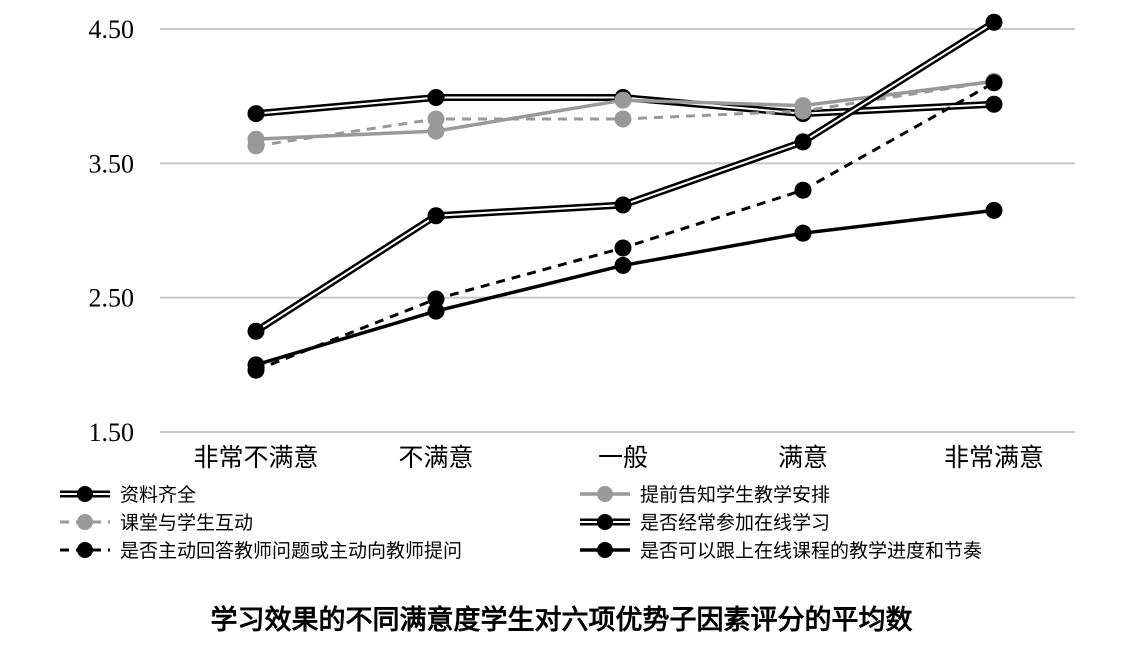 The width and height of the screenshot is (1123, 646). I want to click on legend-item: 是否主动回答教师问题或主动向教师提问, so click(261, 551).